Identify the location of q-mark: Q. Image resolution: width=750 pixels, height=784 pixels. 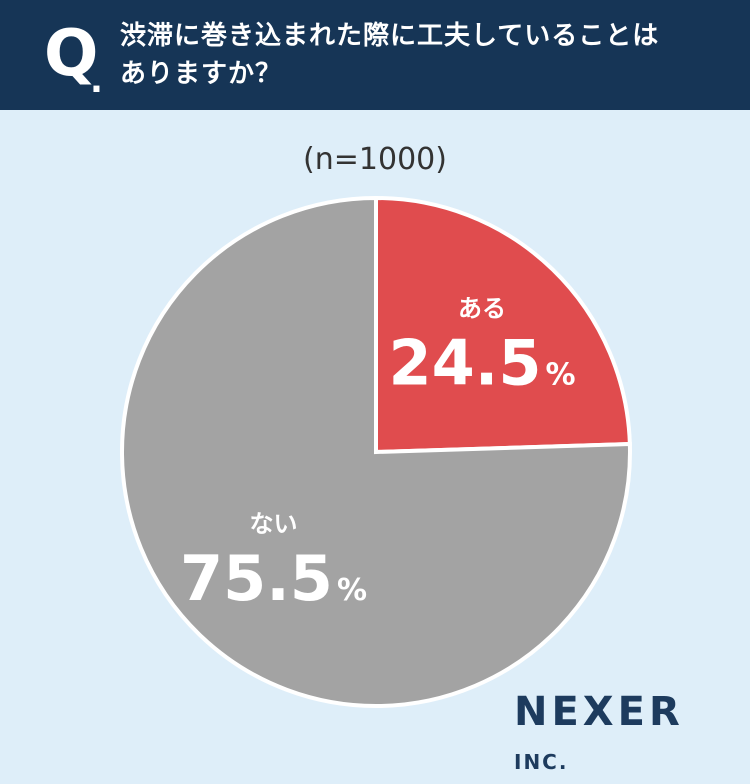
(71, 54).